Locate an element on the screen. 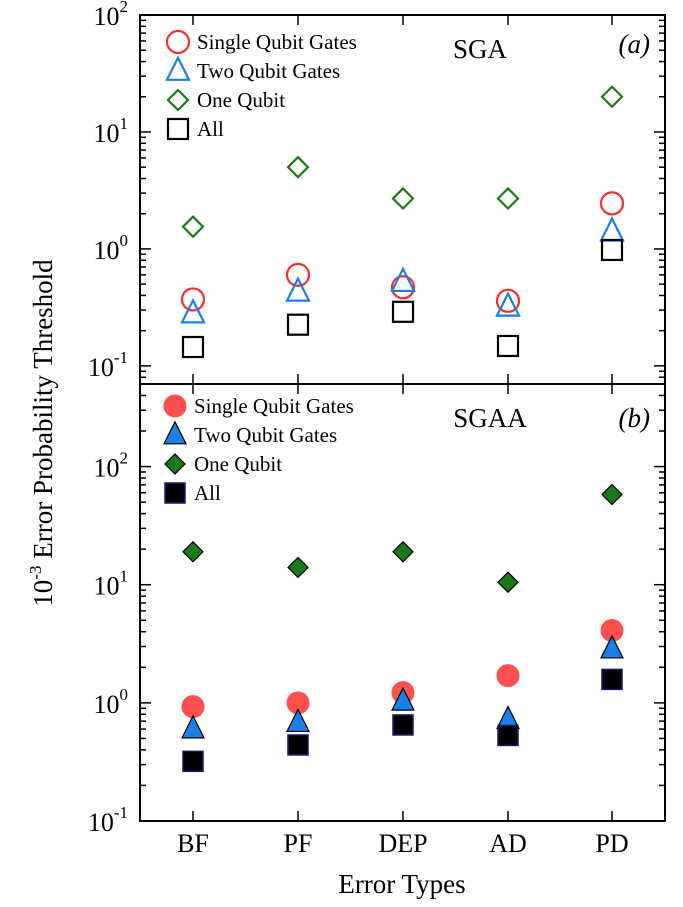 This screenshot has width=683, height=907. x-tick-label-ad: AD is located at coordinates (508, 843).